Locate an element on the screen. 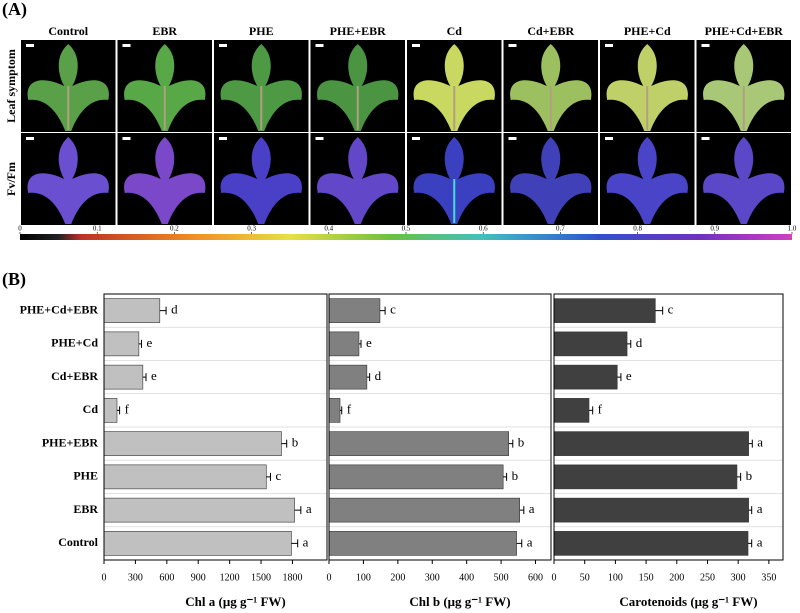 The height and width of the screenshot is (613, 800). colorbar is located at coordinates (406, 237).